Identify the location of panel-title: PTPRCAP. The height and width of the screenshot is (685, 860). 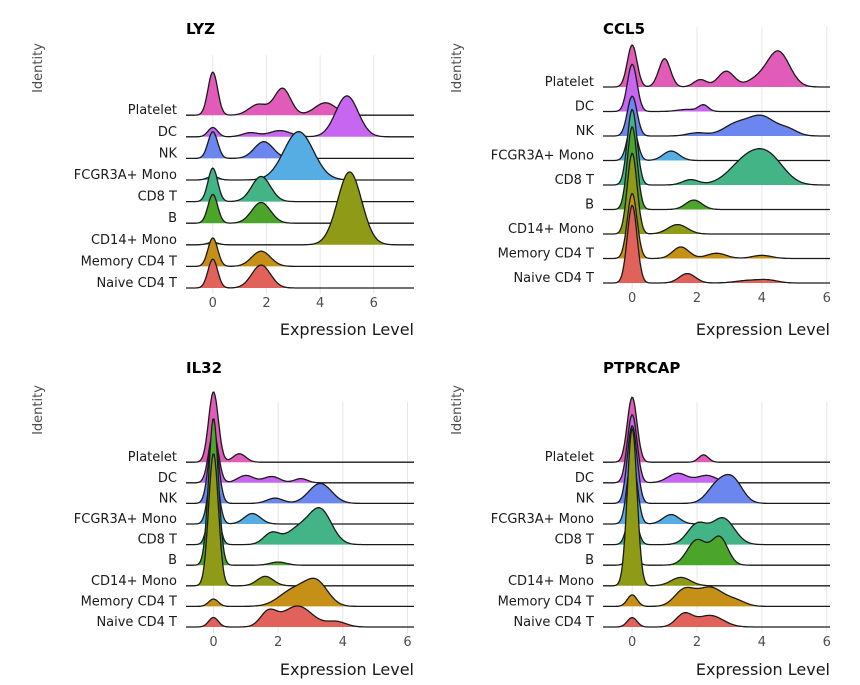
(641, 368).